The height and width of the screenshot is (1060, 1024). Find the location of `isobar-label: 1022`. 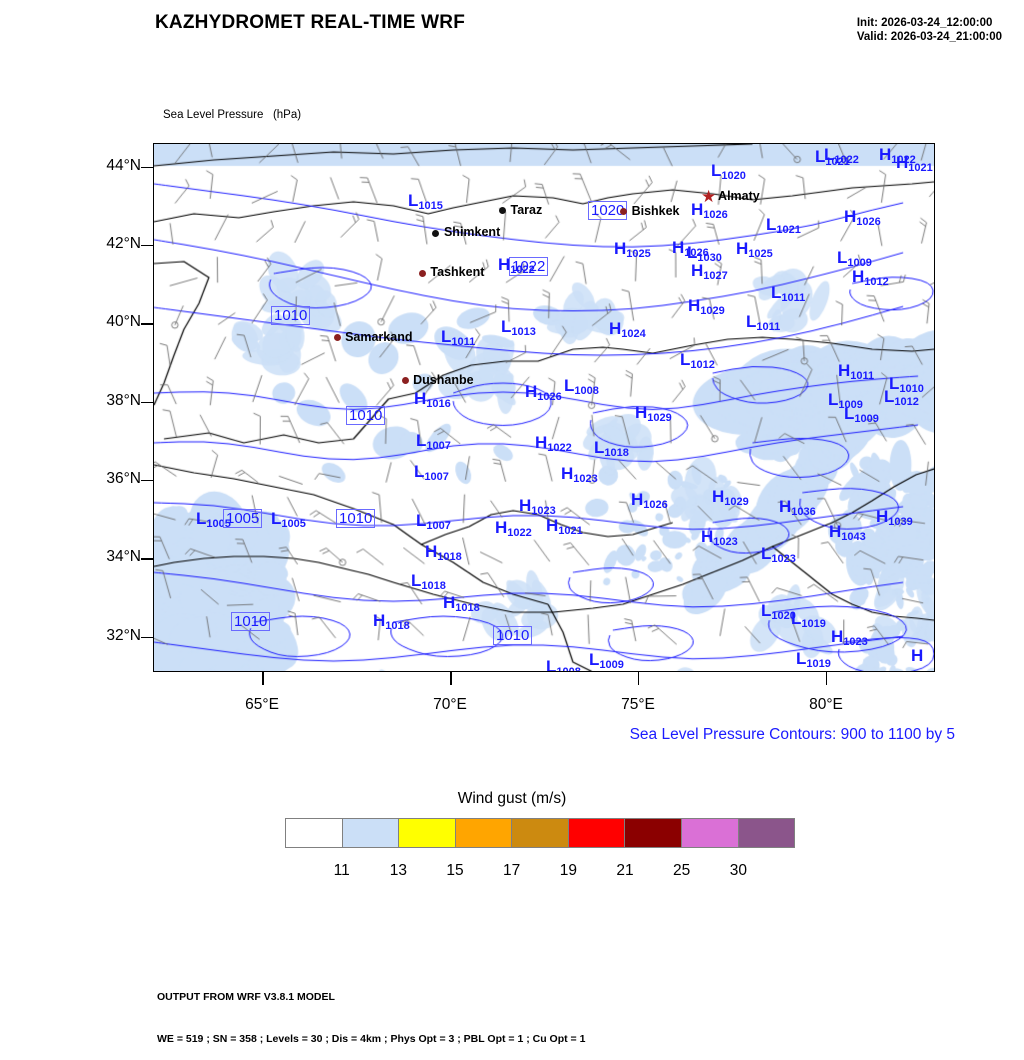

isobar-label: 1022 is located at coordinates (529, 266).